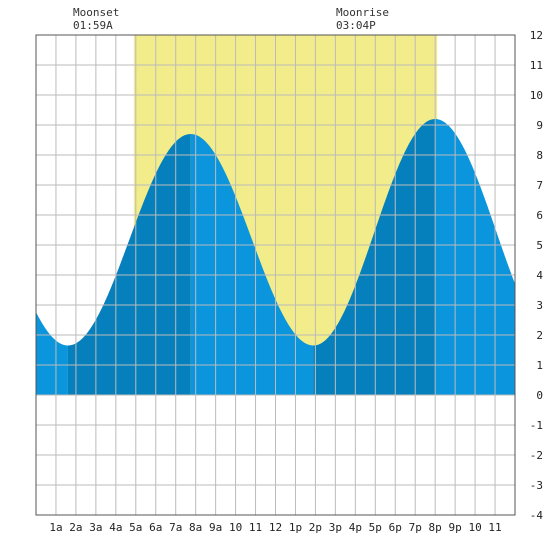  What do you see at coordinates (537, 515) in the screenshot?
I see `y-tick-label: -4` at bounding box center [537, 515].